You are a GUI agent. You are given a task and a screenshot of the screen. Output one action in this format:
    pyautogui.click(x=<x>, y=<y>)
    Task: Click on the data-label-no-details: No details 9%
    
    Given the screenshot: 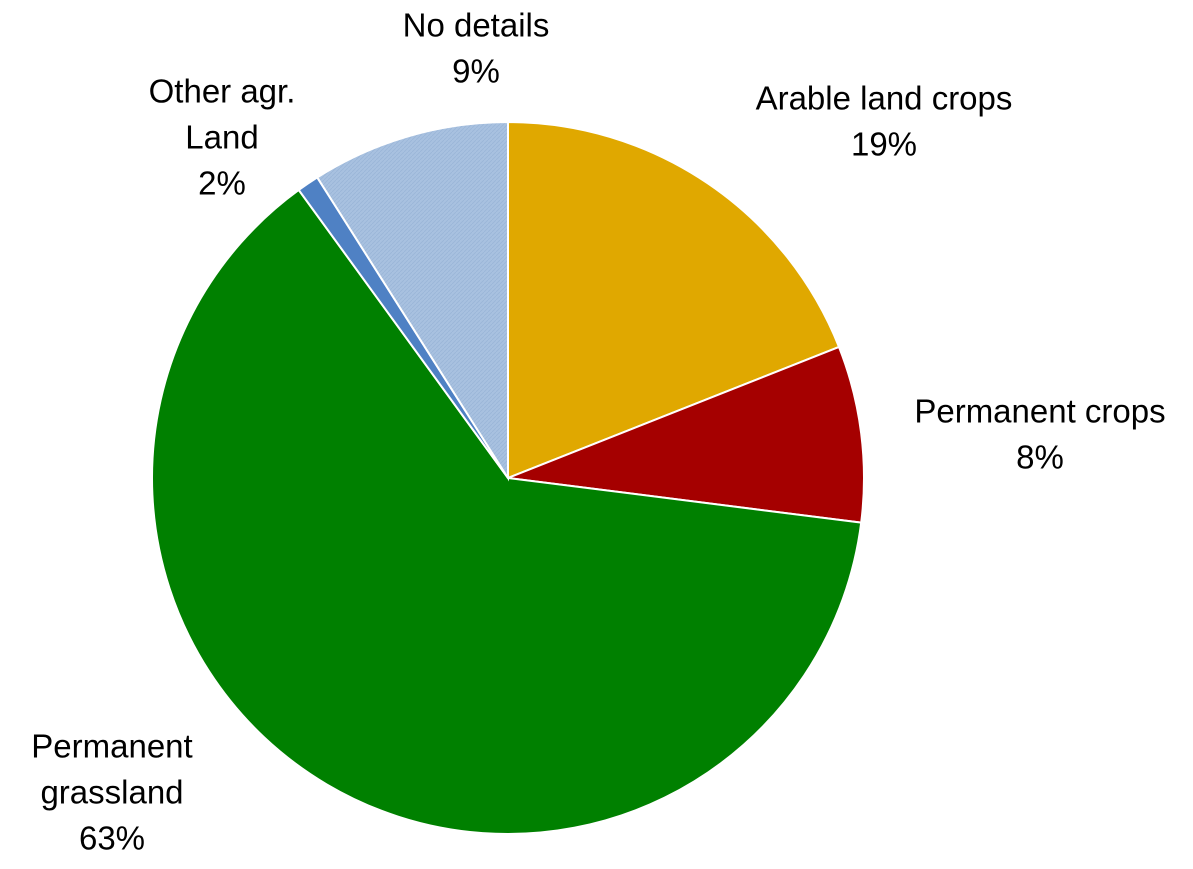 What is the action you would take?
    pyautogui.click(x=476, y=48)
    